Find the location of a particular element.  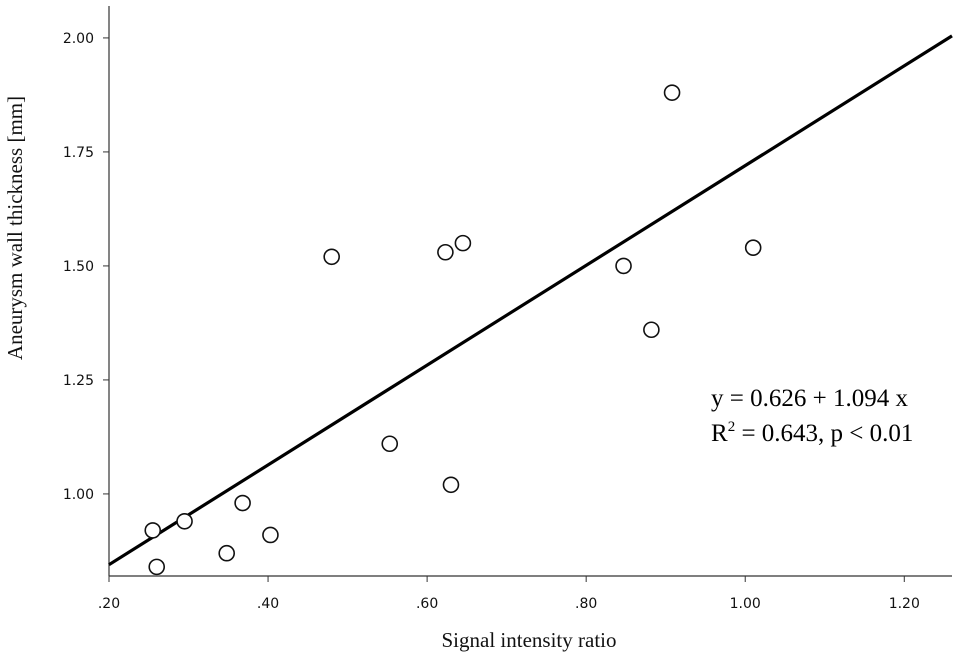

r-superscript: 2 is located at coordinates (732, 427).